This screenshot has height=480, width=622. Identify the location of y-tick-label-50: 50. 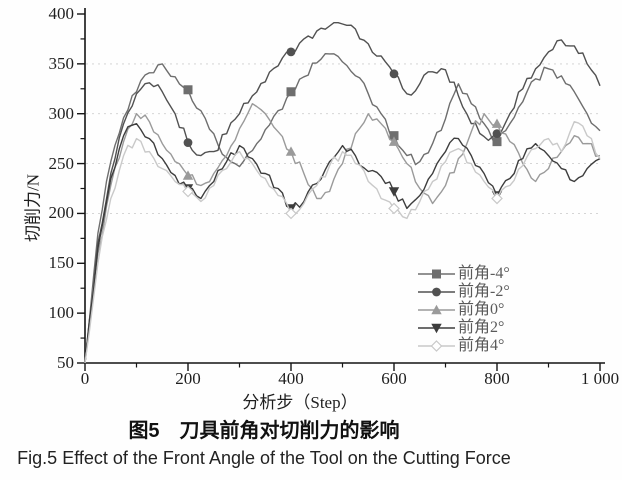
(65, 362).